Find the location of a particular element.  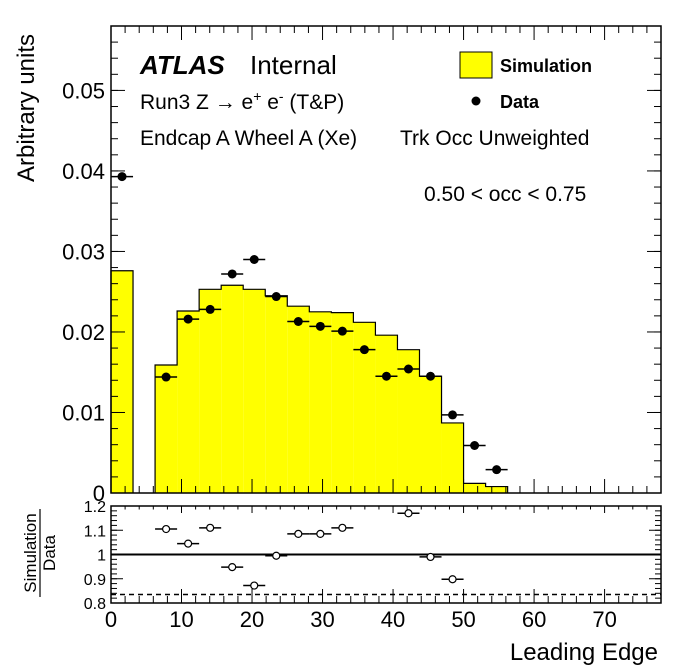

ratio-y-tick-label: 0.8 is located at coordinates (95, 604).